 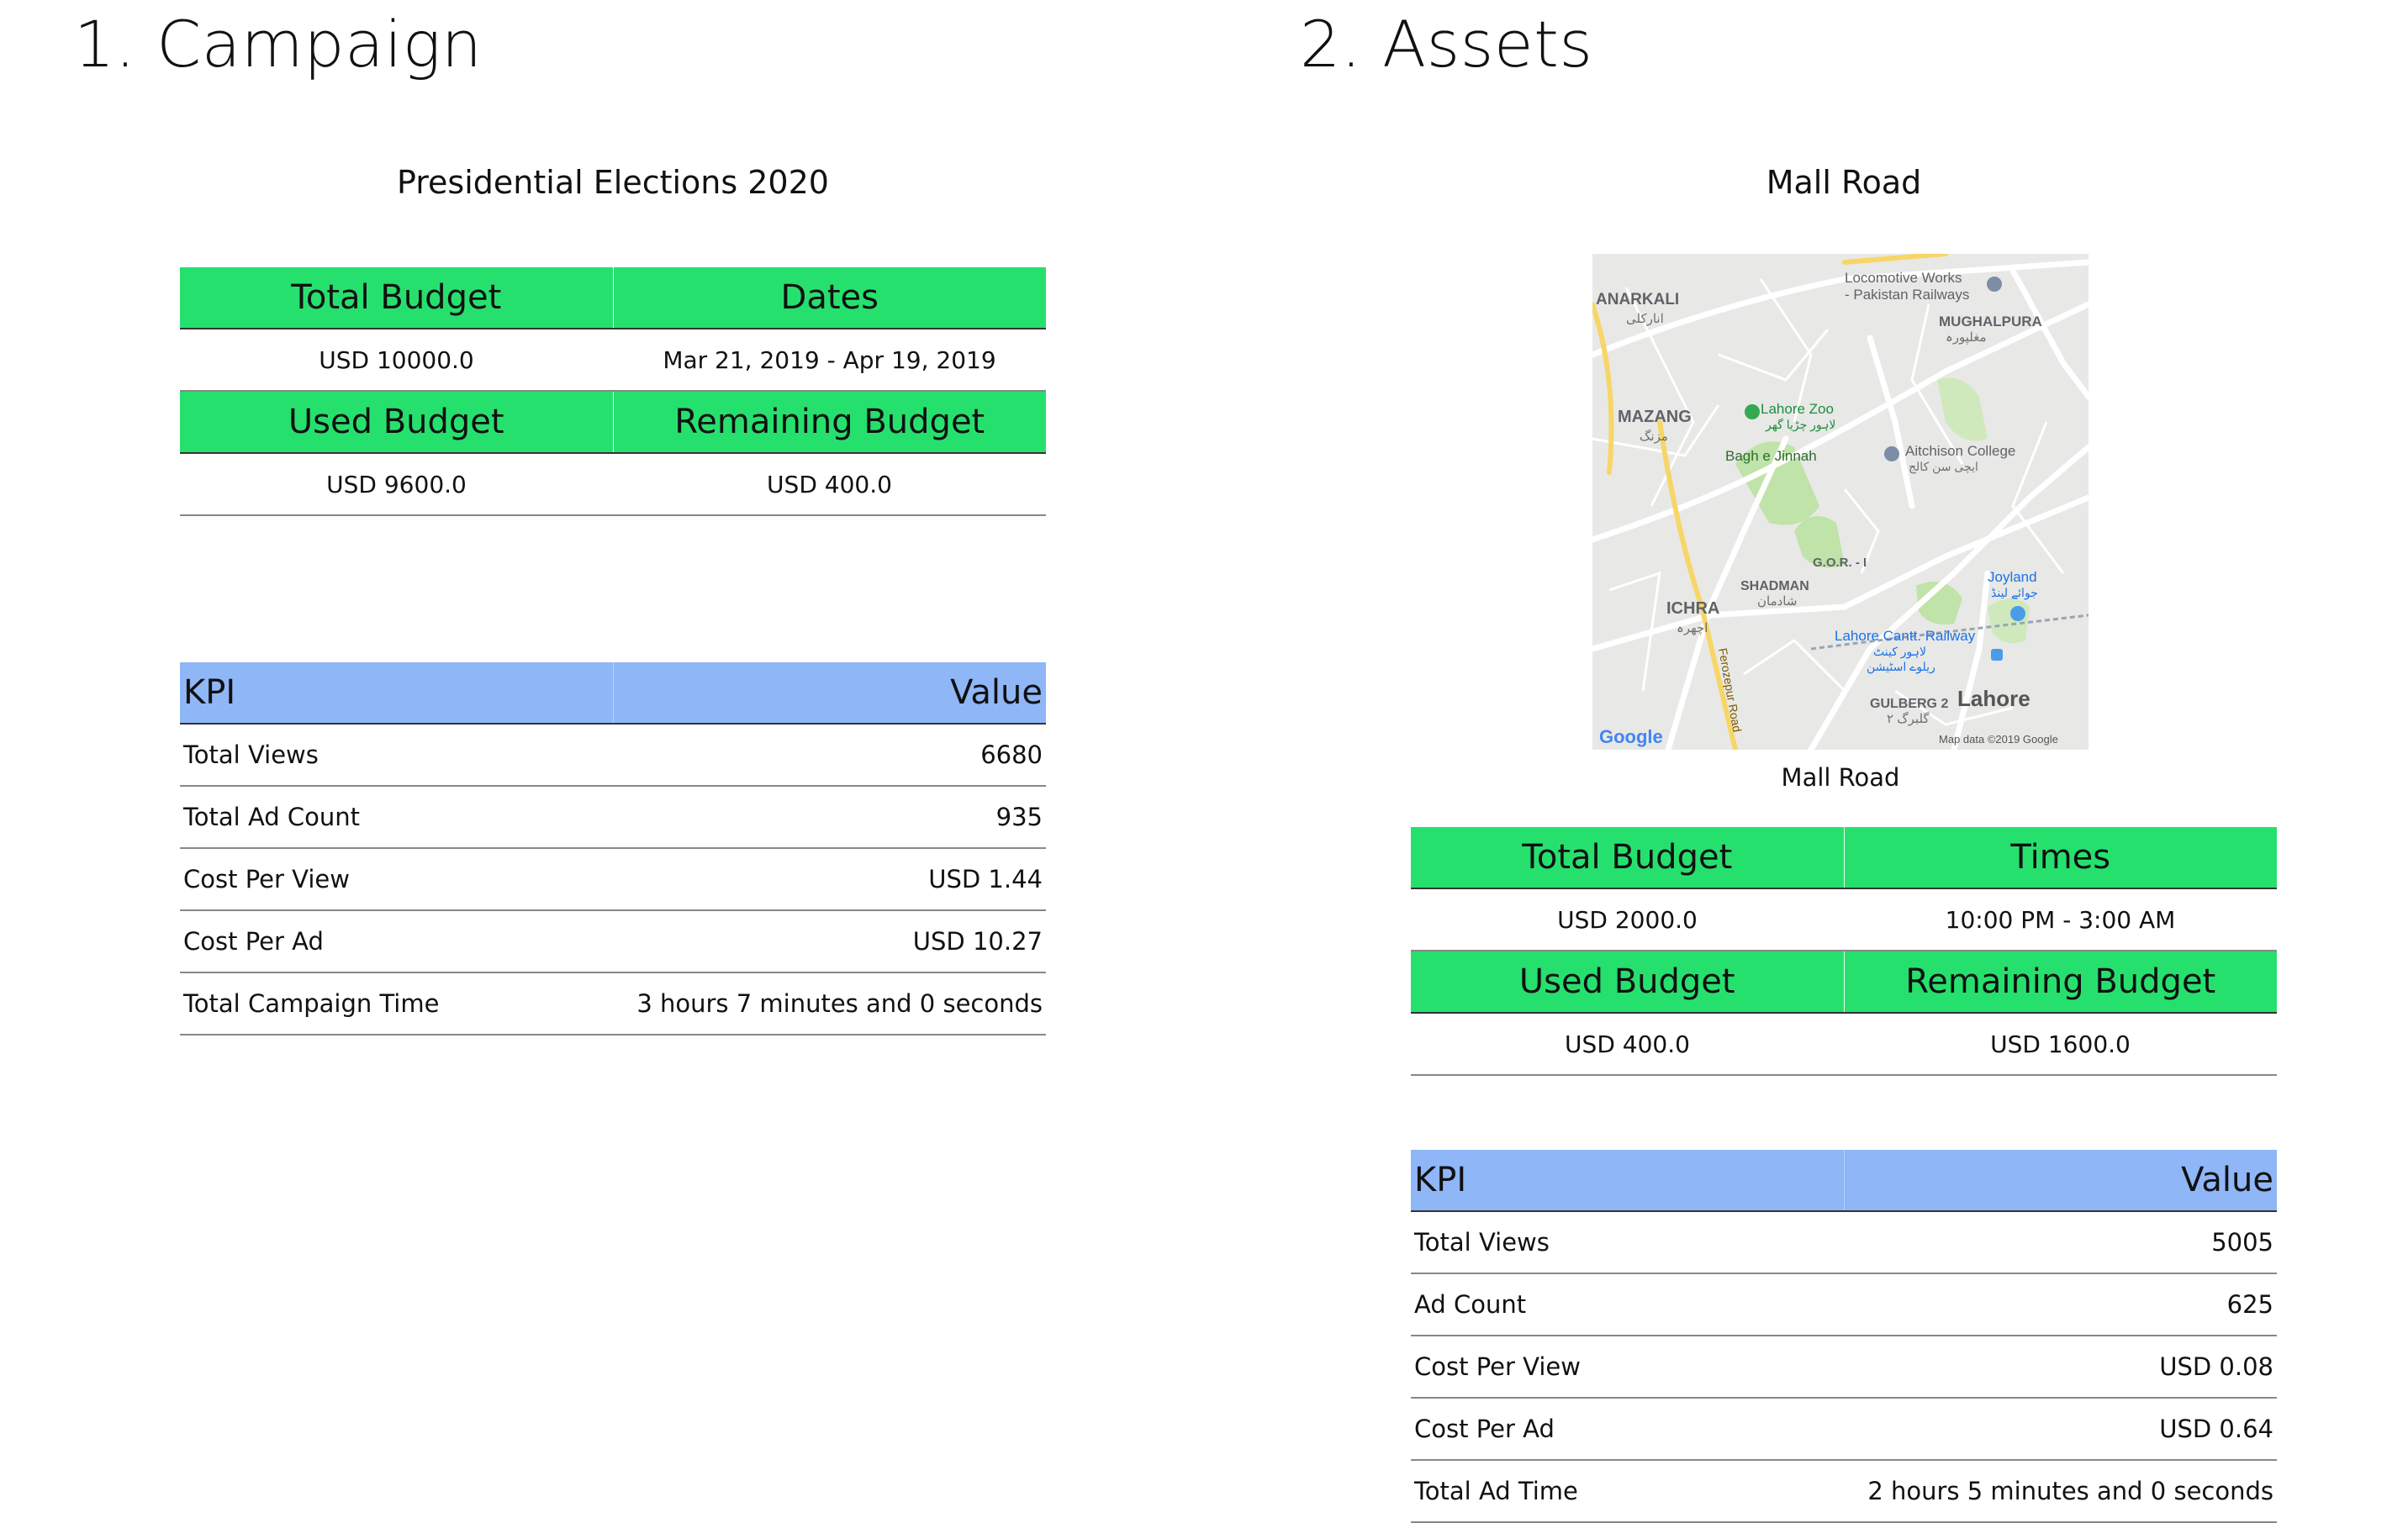 I want to click on budget-value-row: USD 10000.0 Mar 21, 2019 - Apr 19, 2019, so click(x=613, y=360).